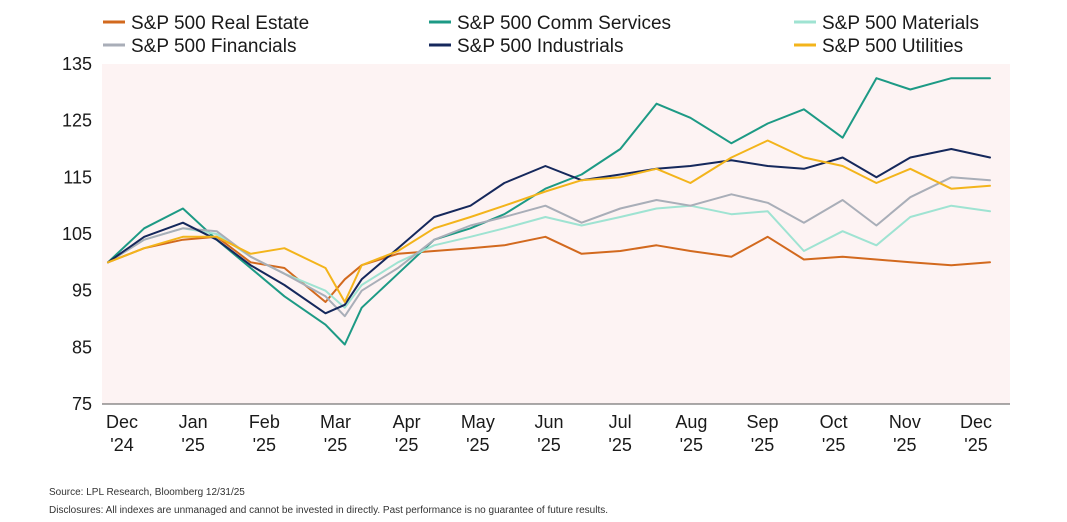 The height and width of the screenshot is (522, 1067). I want to click on x-tick-month: Feb, so click(264, 422).